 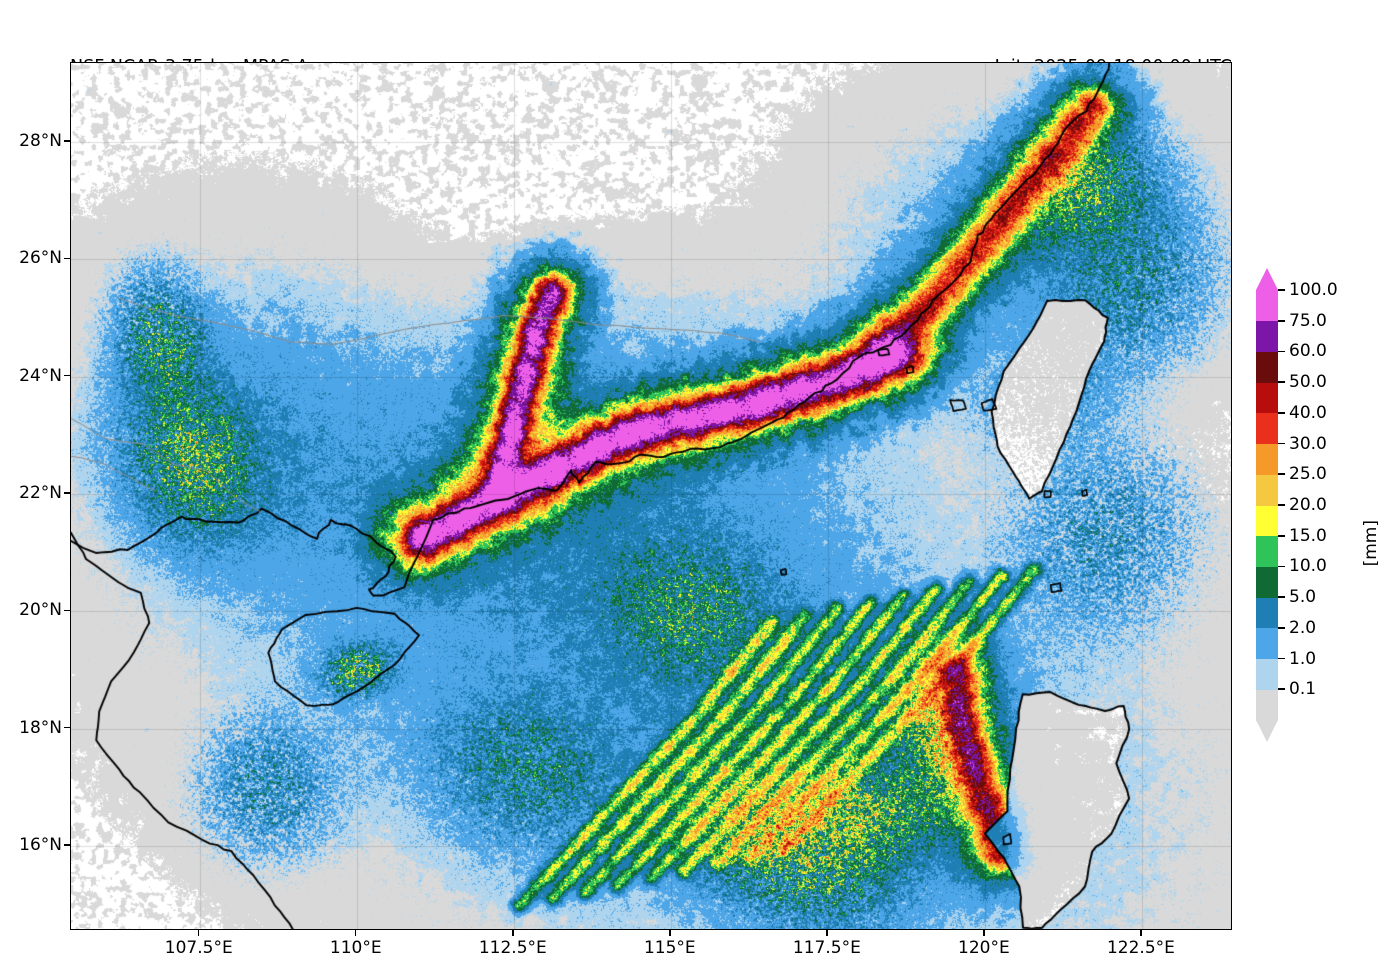 I want to click on colorbar-segment-5.0, so click(x=1267, y=613).